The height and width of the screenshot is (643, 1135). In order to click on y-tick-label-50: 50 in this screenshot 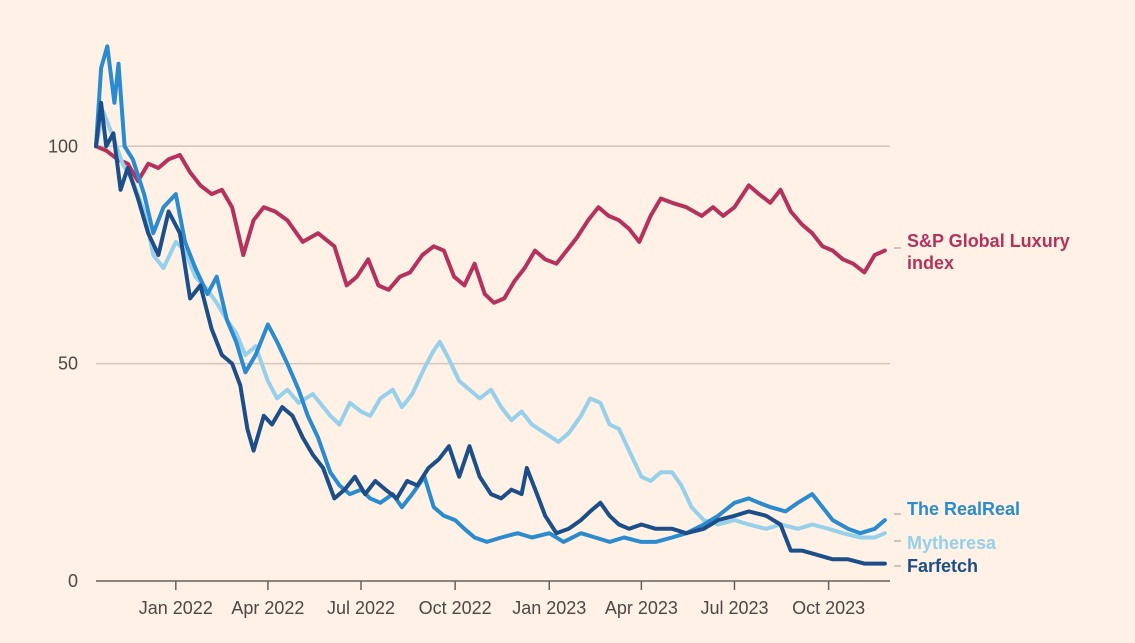, I will do `click(68, 364)`.